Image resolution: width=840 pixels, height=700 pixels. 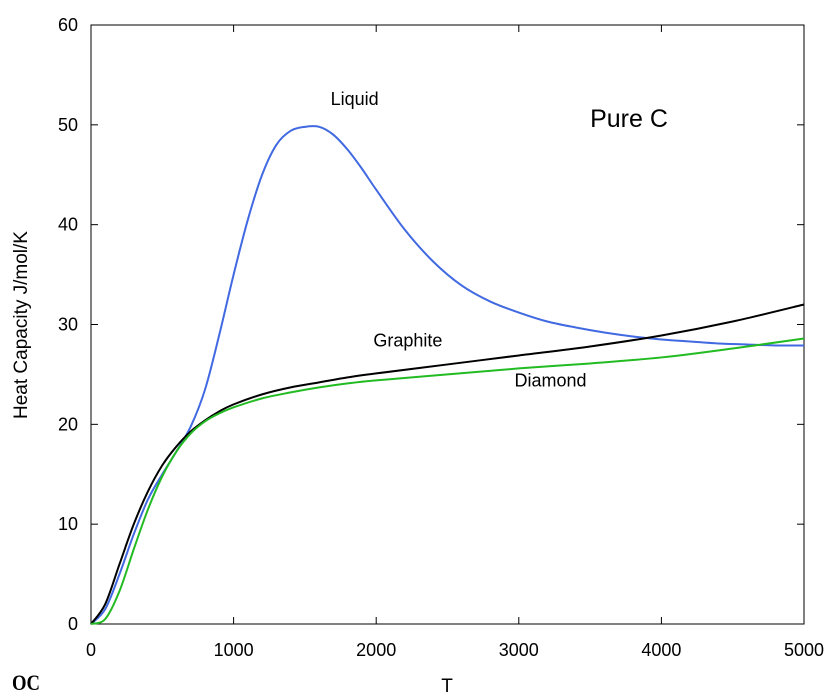 What do you see at coordinates (519, 650) in the screenshot?
I see `x-tick-label: 3000` at bounding box center [519, 650].